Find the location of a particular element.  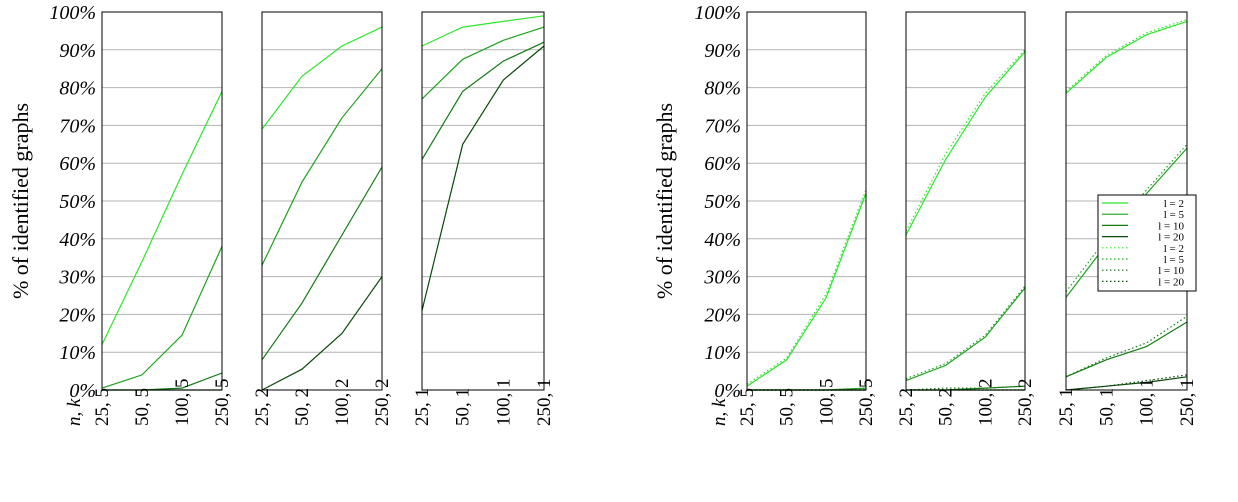

legend-box is located at coordinates (1147, 243).